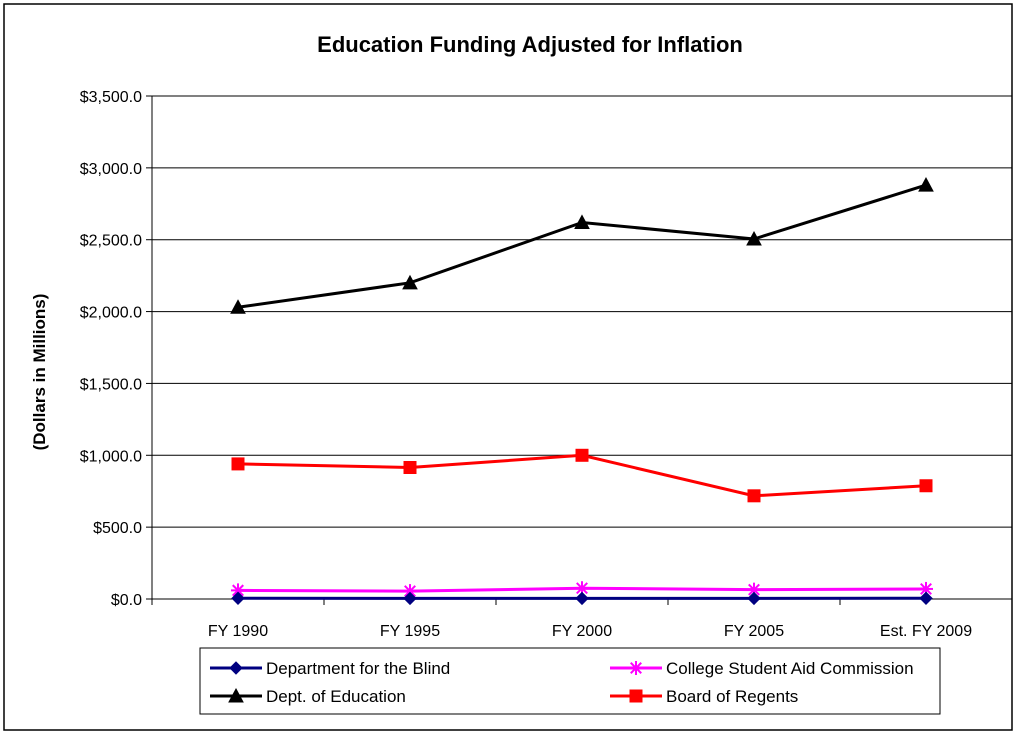 This screenshot has width=1016, height=739. I want to click on y-tick-label: $1,500.0, so click(111, 384).